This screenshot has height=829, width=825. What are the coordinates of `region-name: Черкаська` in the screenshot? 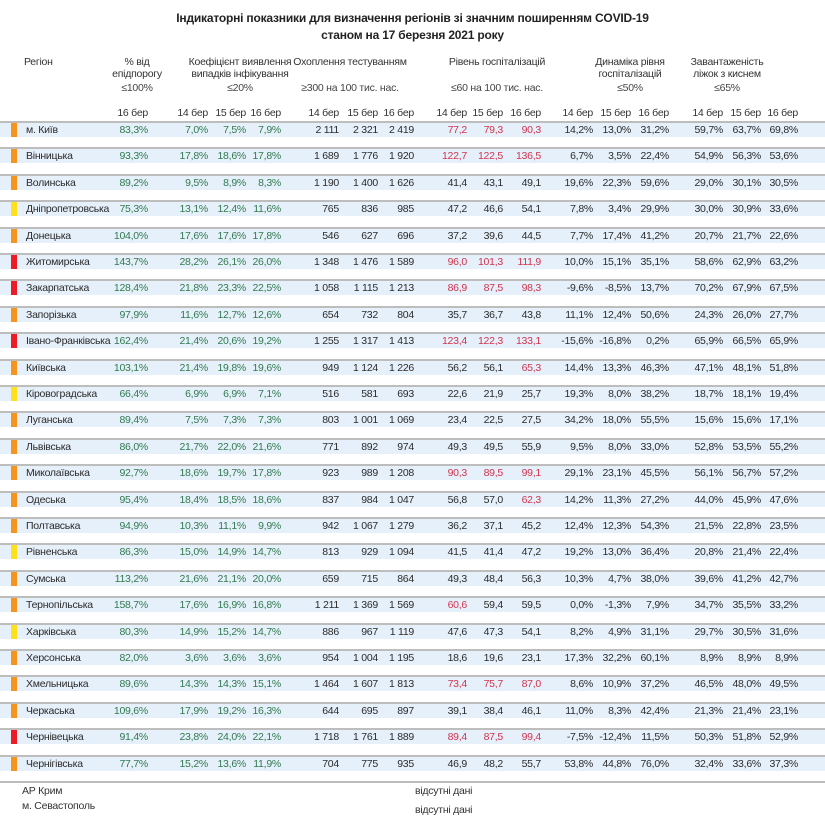 It's located at (50, 710).